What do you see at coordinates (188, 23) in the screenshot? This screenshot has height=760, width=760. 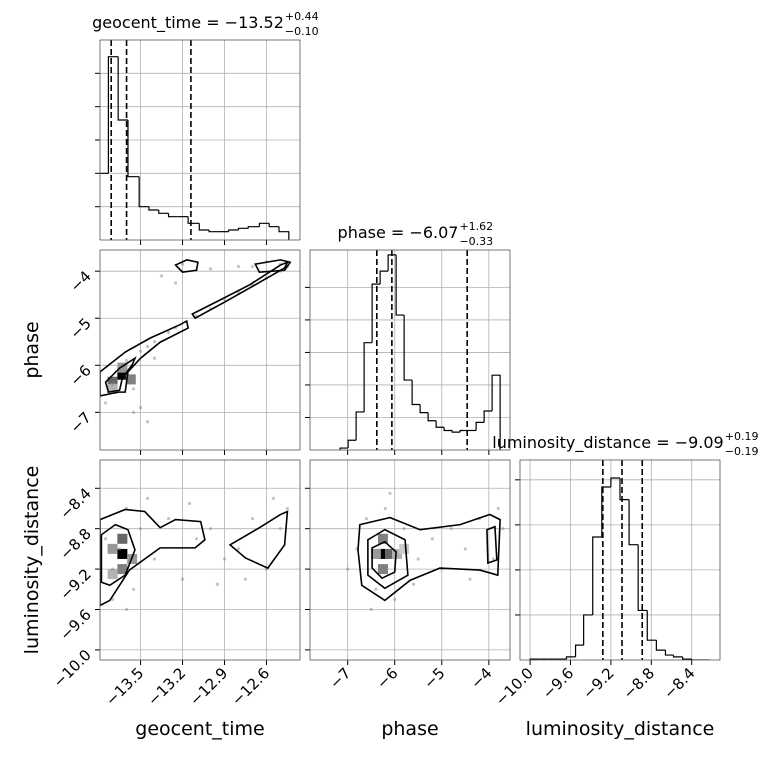 I see `title-main: geocent_time = −13.52` at bounding box center [188, 23].